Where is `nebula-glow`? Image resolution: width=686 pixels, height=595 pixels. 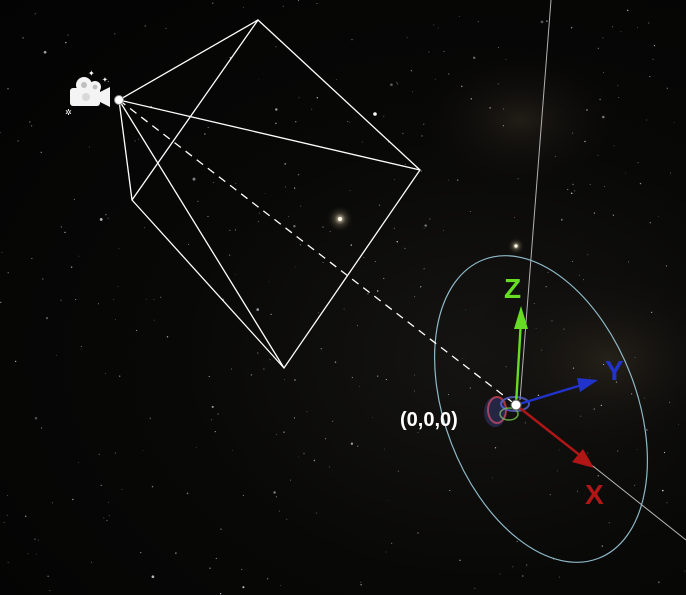 nebula-glow is located at coordinates (573, 360).